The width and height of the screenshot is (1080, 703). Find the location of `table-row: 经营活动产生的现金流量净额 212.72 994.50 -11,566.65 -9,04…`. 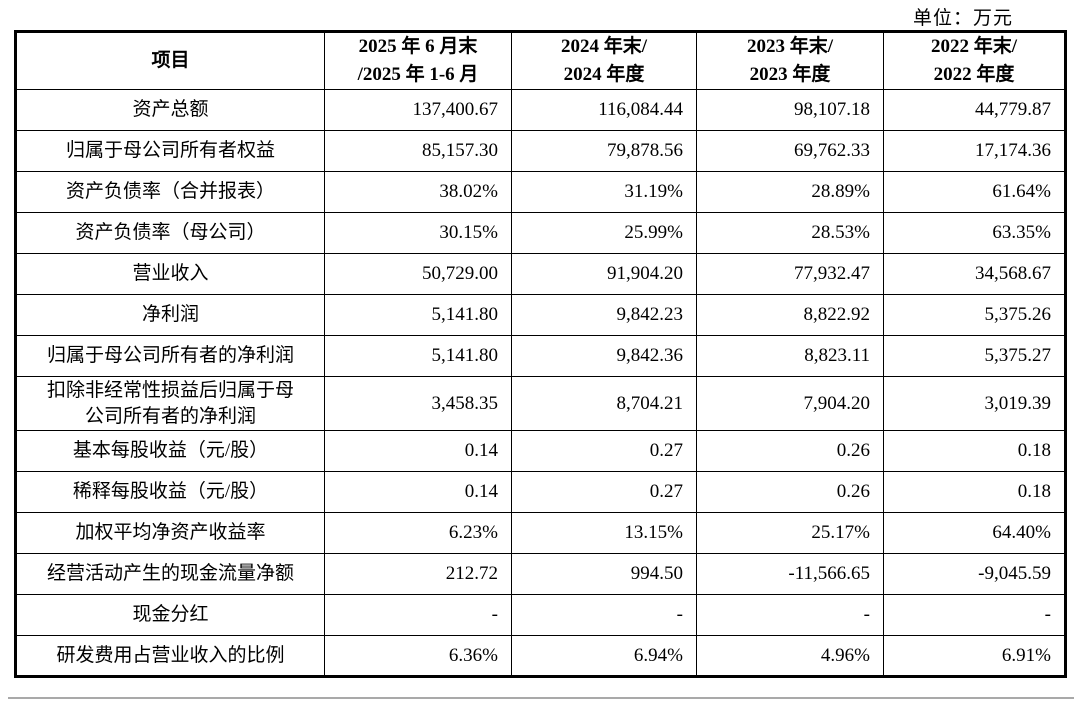

table-row: 经营活动产生的现金流量净额 212.72 994.50 -11,566.65 -9,04… is located at coordinates (540, 574).